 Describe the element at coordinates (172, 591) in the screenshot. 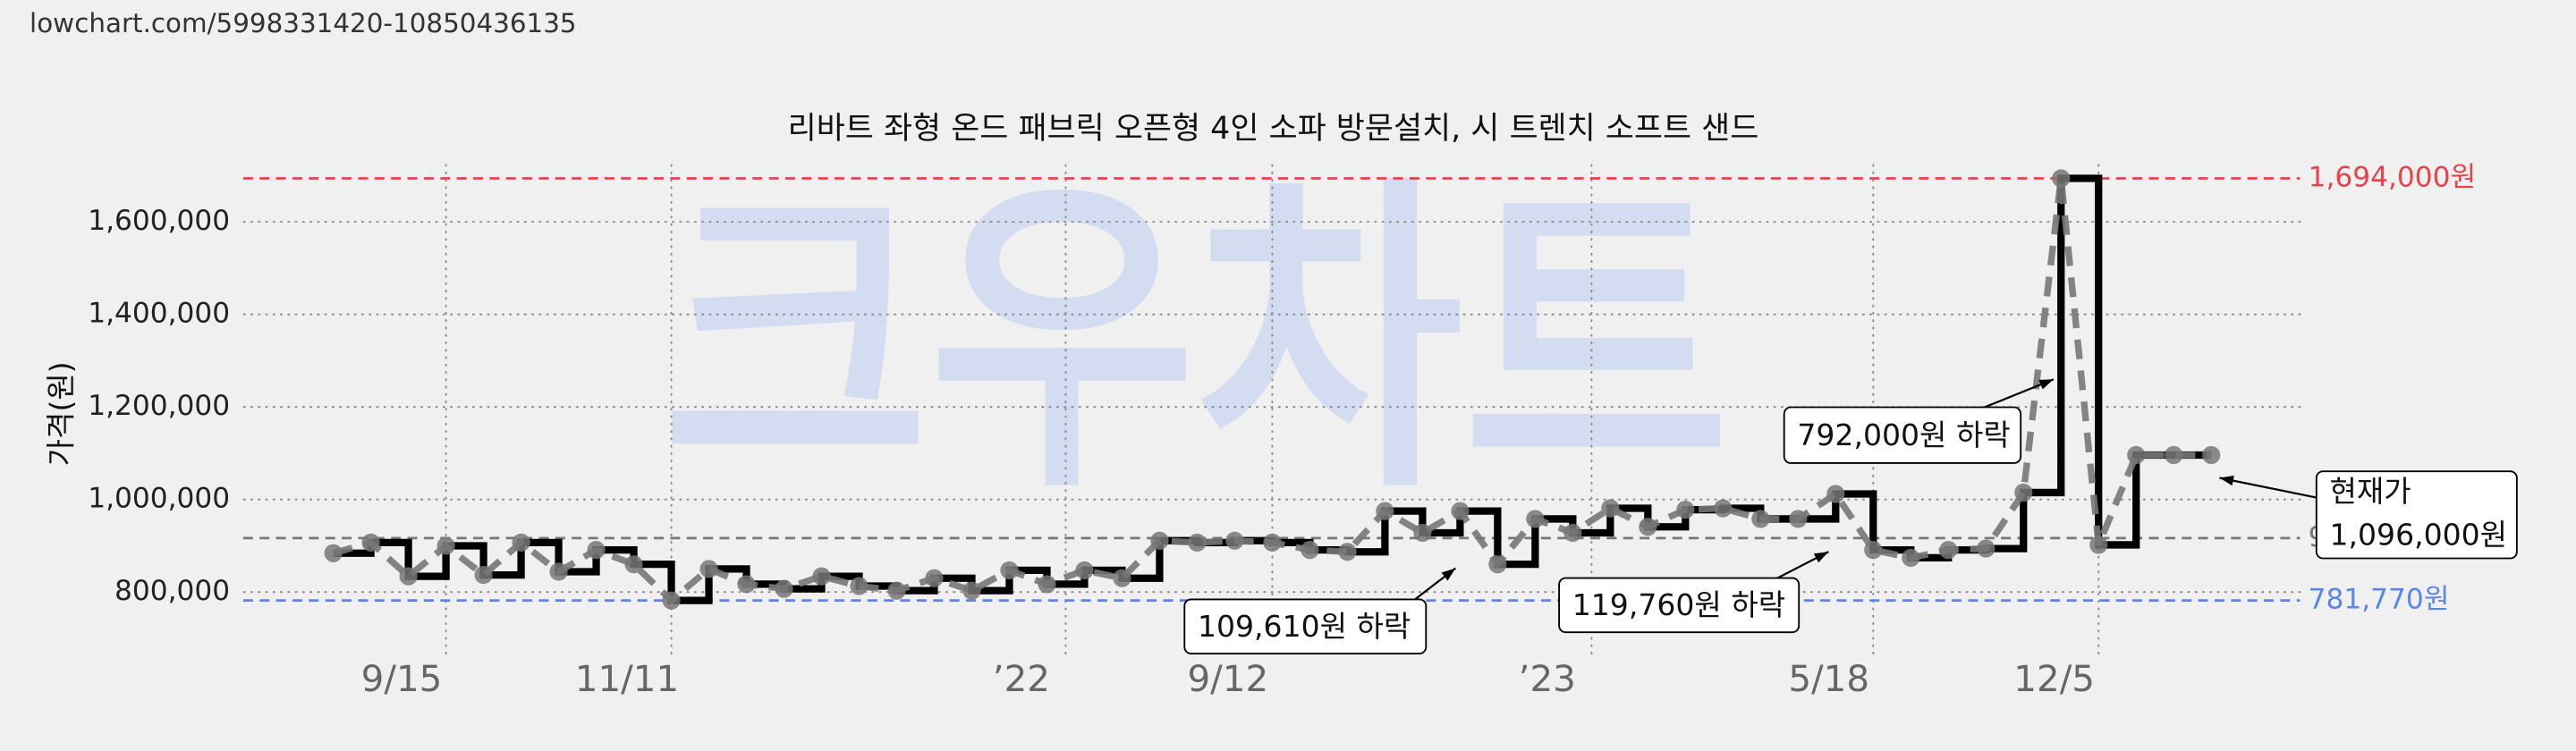

I see `y-tick-label: 800,000` at that location.